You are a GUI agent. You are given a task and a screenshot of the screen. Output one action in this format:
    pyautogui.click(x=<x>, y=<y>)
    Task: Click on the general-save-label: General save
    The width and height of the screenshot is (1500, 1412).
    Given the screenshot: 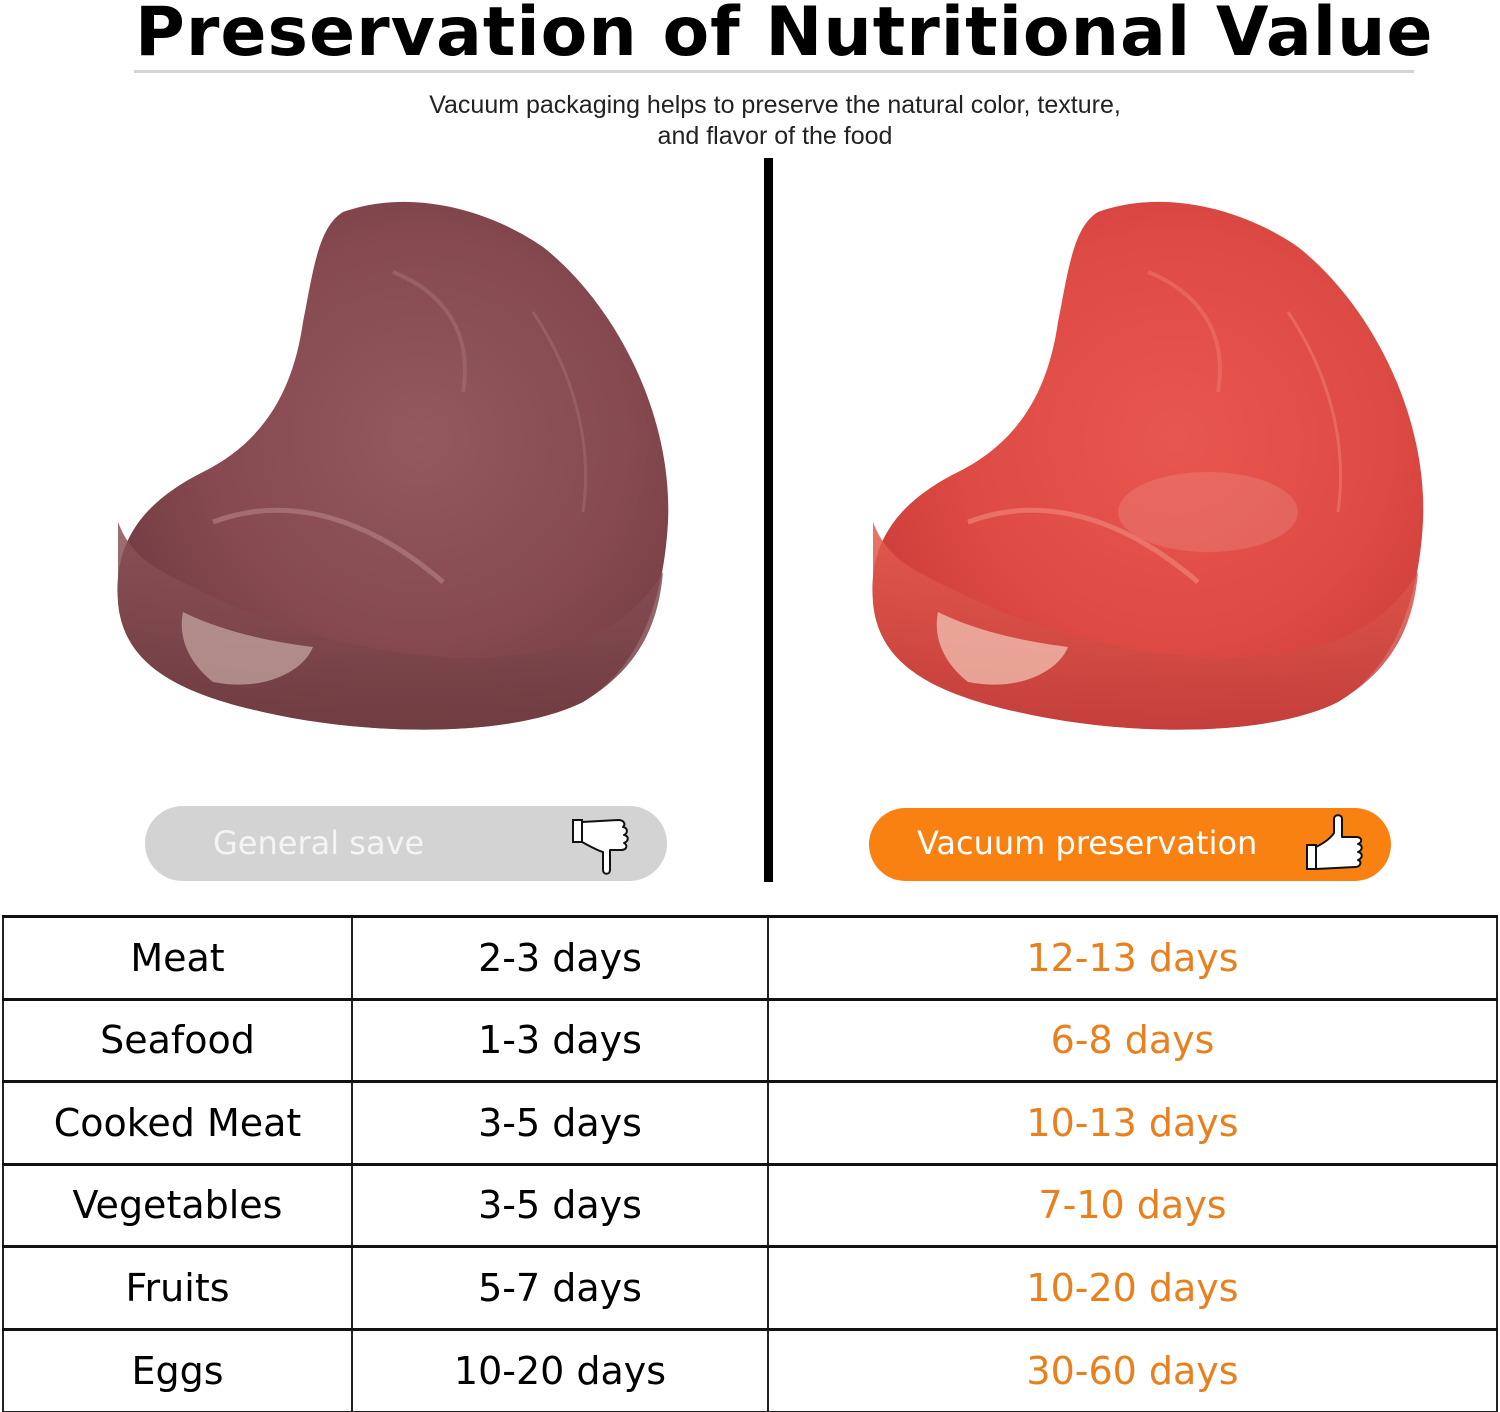 What is the action you would take?
    pyautogui.click(x=319, y=843)
    